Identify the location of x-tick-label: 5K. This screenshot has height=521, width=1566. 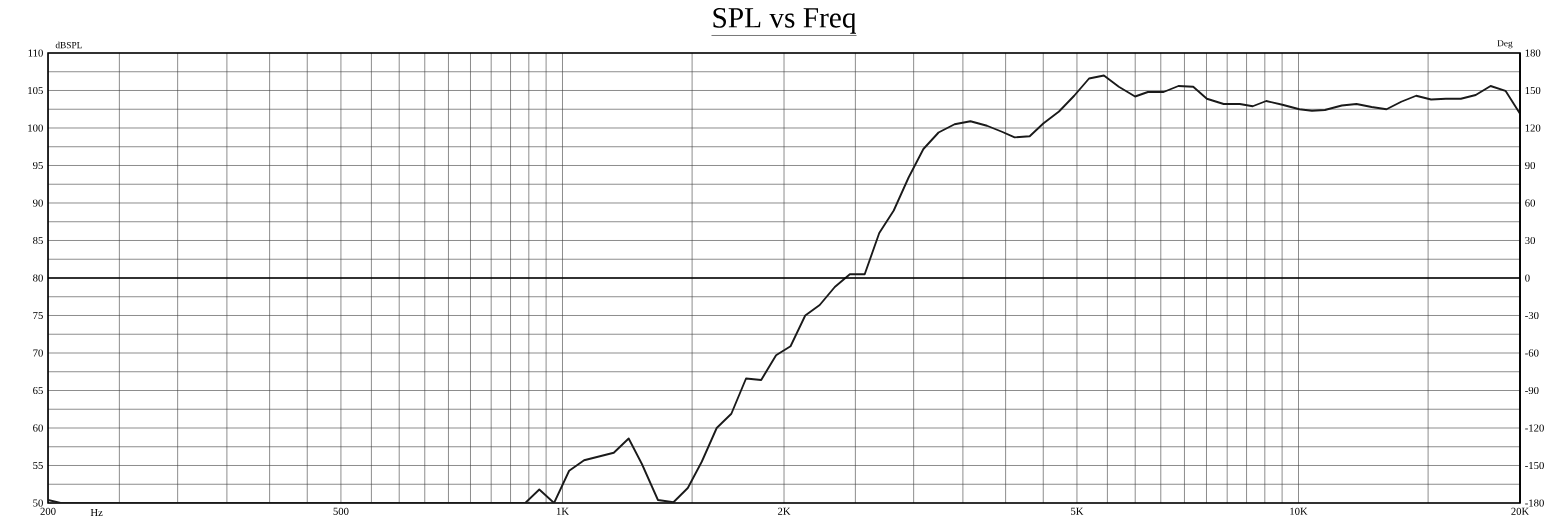
(1077, 511).